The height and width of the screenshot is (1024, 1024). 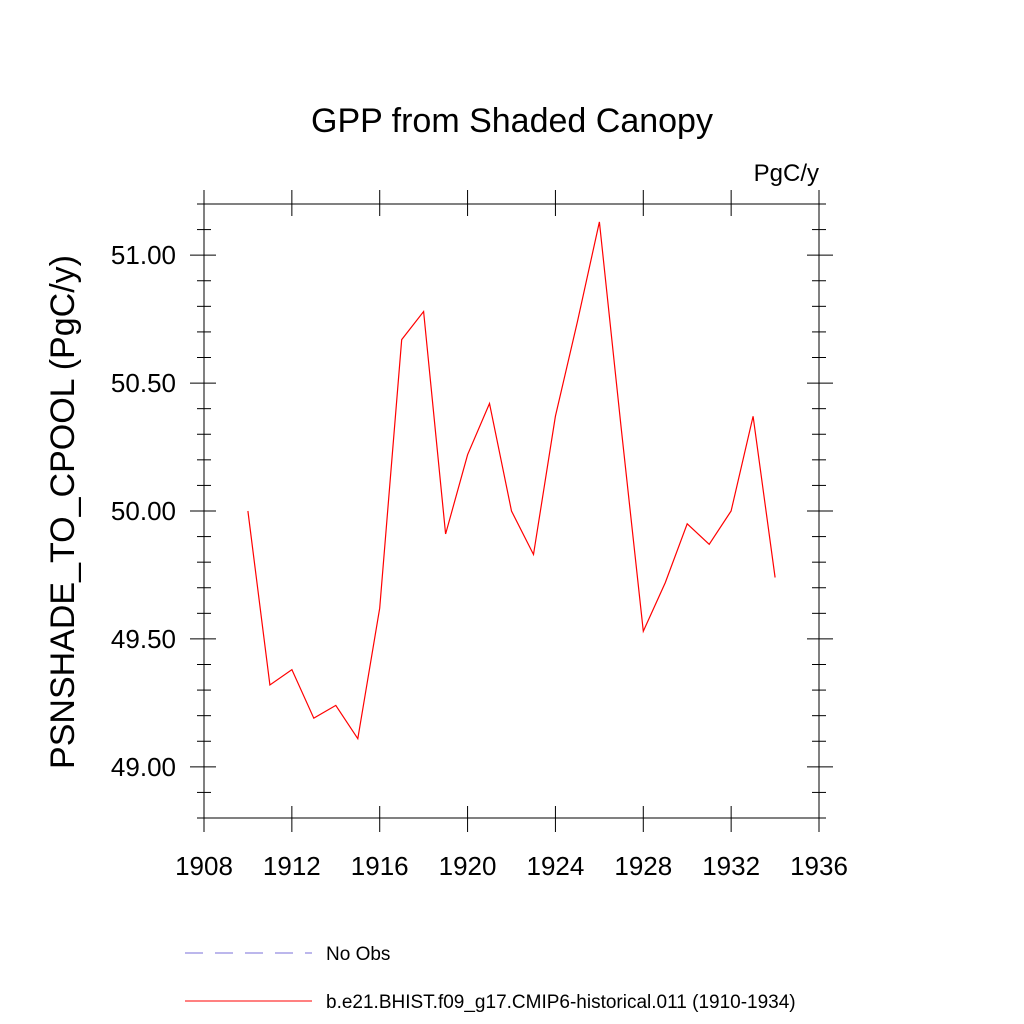 What do you see at coordinates (556, 866) in the screenshot?
I see `x-tick-label: 1924` at bounding box center [556, 866].